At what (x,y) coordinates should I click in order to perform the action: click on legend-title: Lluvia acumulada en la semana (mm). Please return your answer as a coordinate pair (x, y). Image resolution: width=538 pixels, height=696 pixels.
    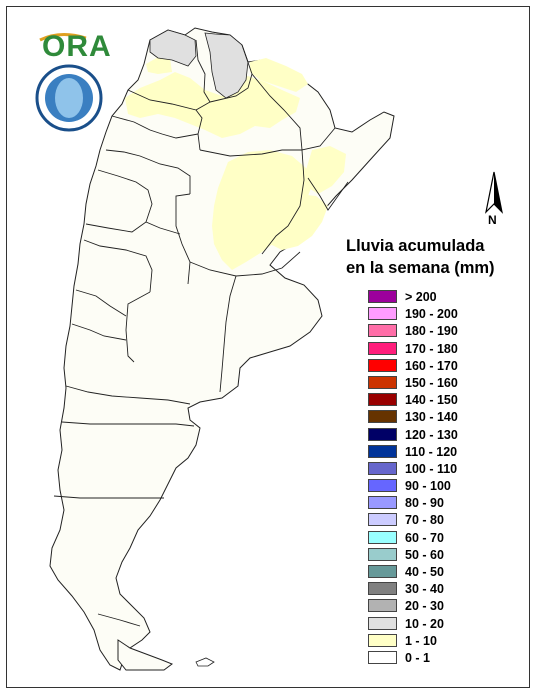
    Looking at the image, I should click on (436, 257).